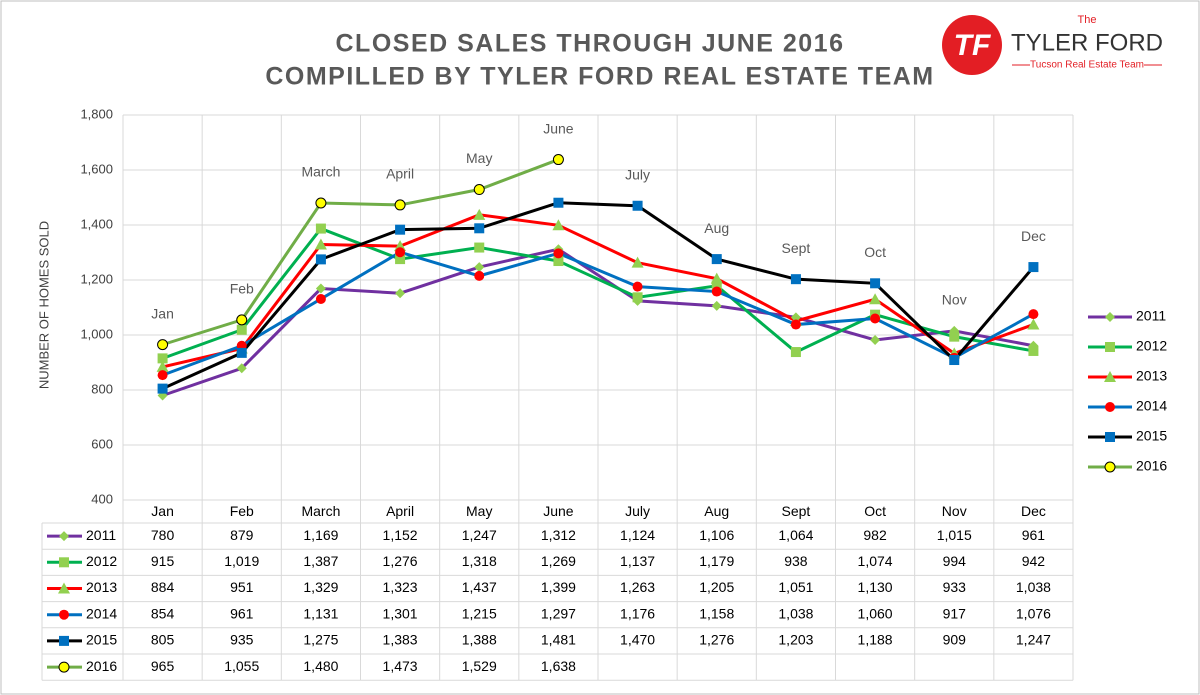 This screenshot has width=1200, height=695. What do you see at coordinates (102, 498) in the screenshot?
I see `y-tick-label: 400` at bounding box center [102, 498].